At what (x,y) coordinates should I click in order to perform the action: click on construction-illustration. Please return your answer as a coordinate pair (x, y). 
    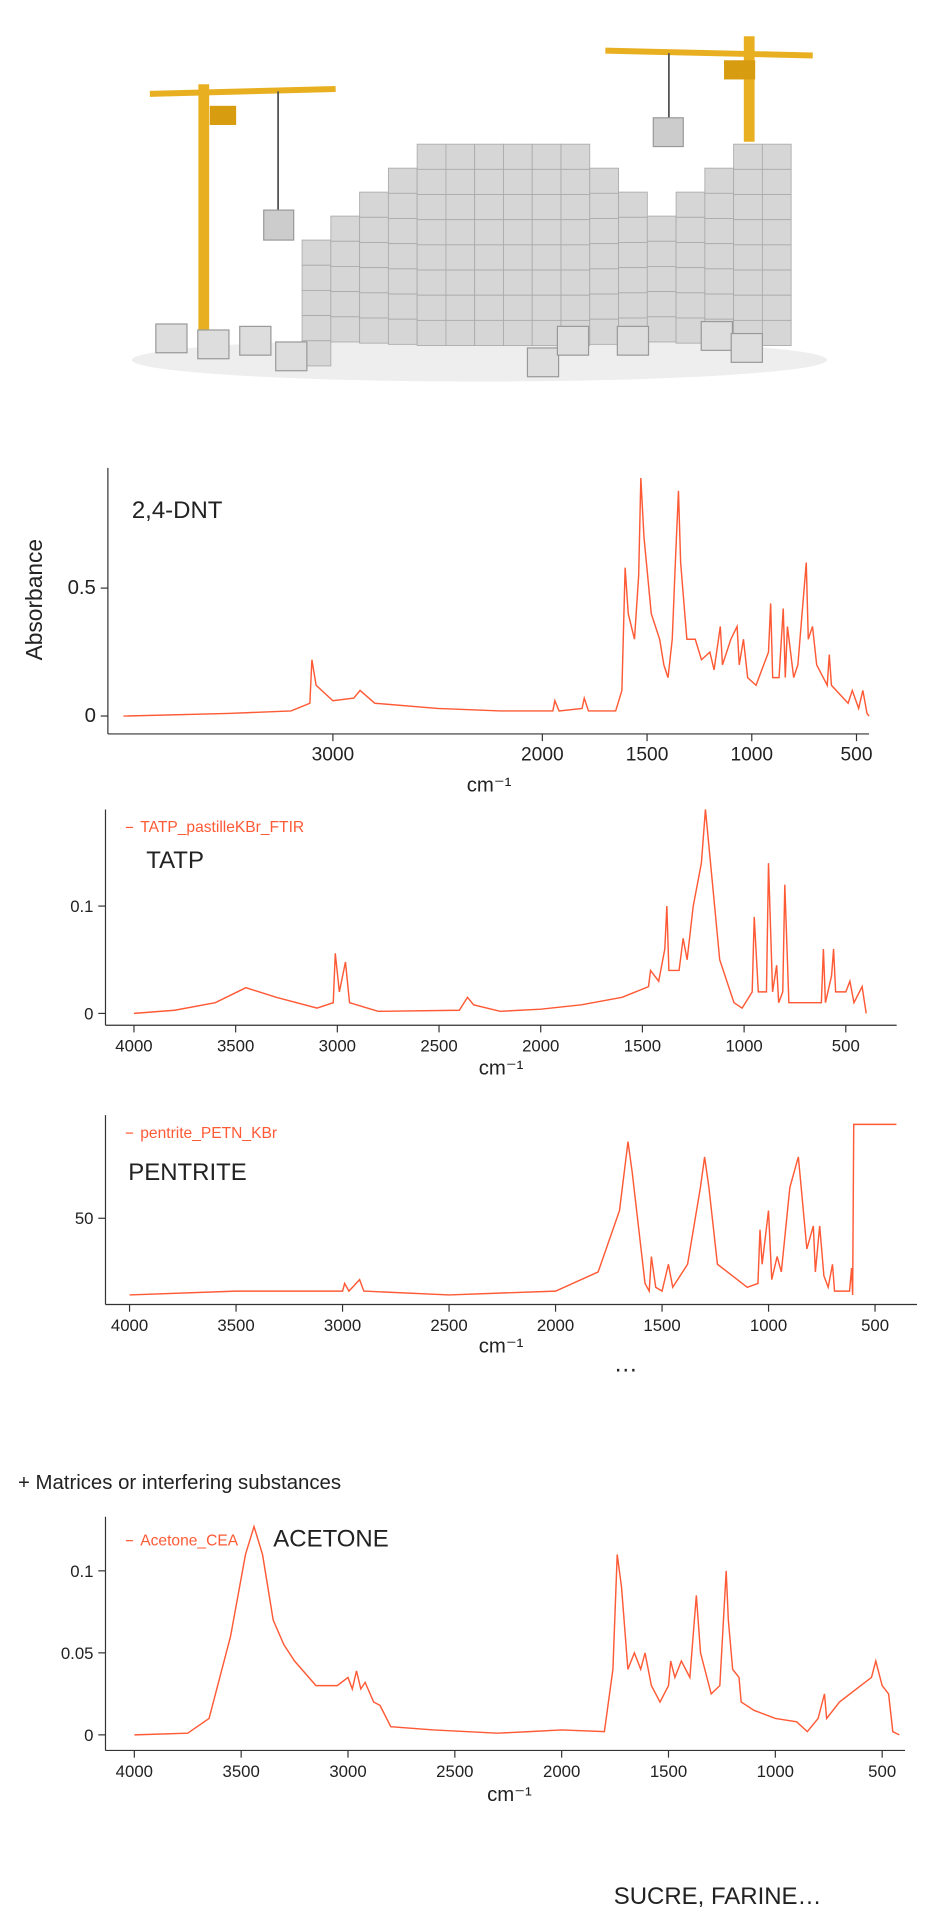
    Looking at the image, I should click on (479, 209).